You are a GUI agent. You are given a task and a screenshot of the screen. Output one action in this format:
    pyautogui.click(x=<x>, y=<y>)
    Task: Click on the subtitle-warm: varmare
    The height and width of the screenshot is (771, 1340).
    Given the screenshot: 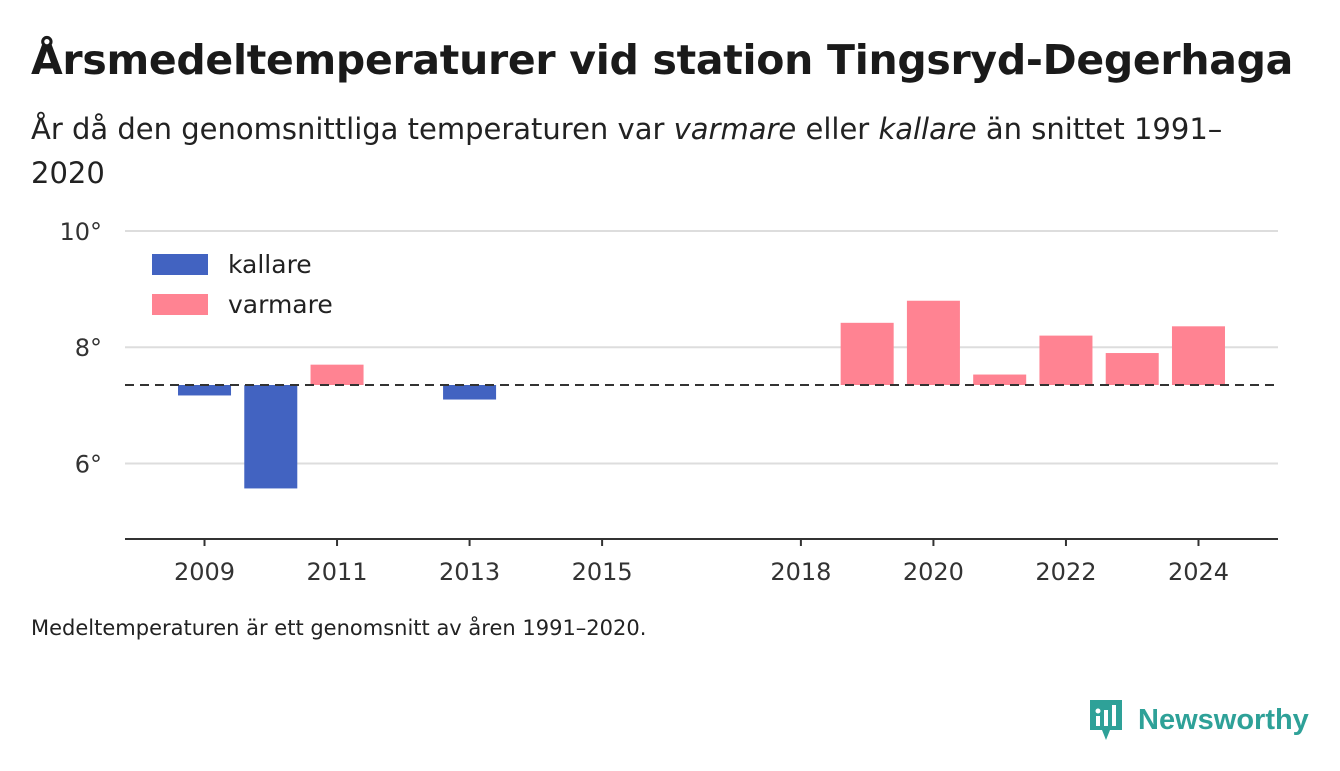 What is the action you would take?
    pyautogui.click(x=735, y=129)
    